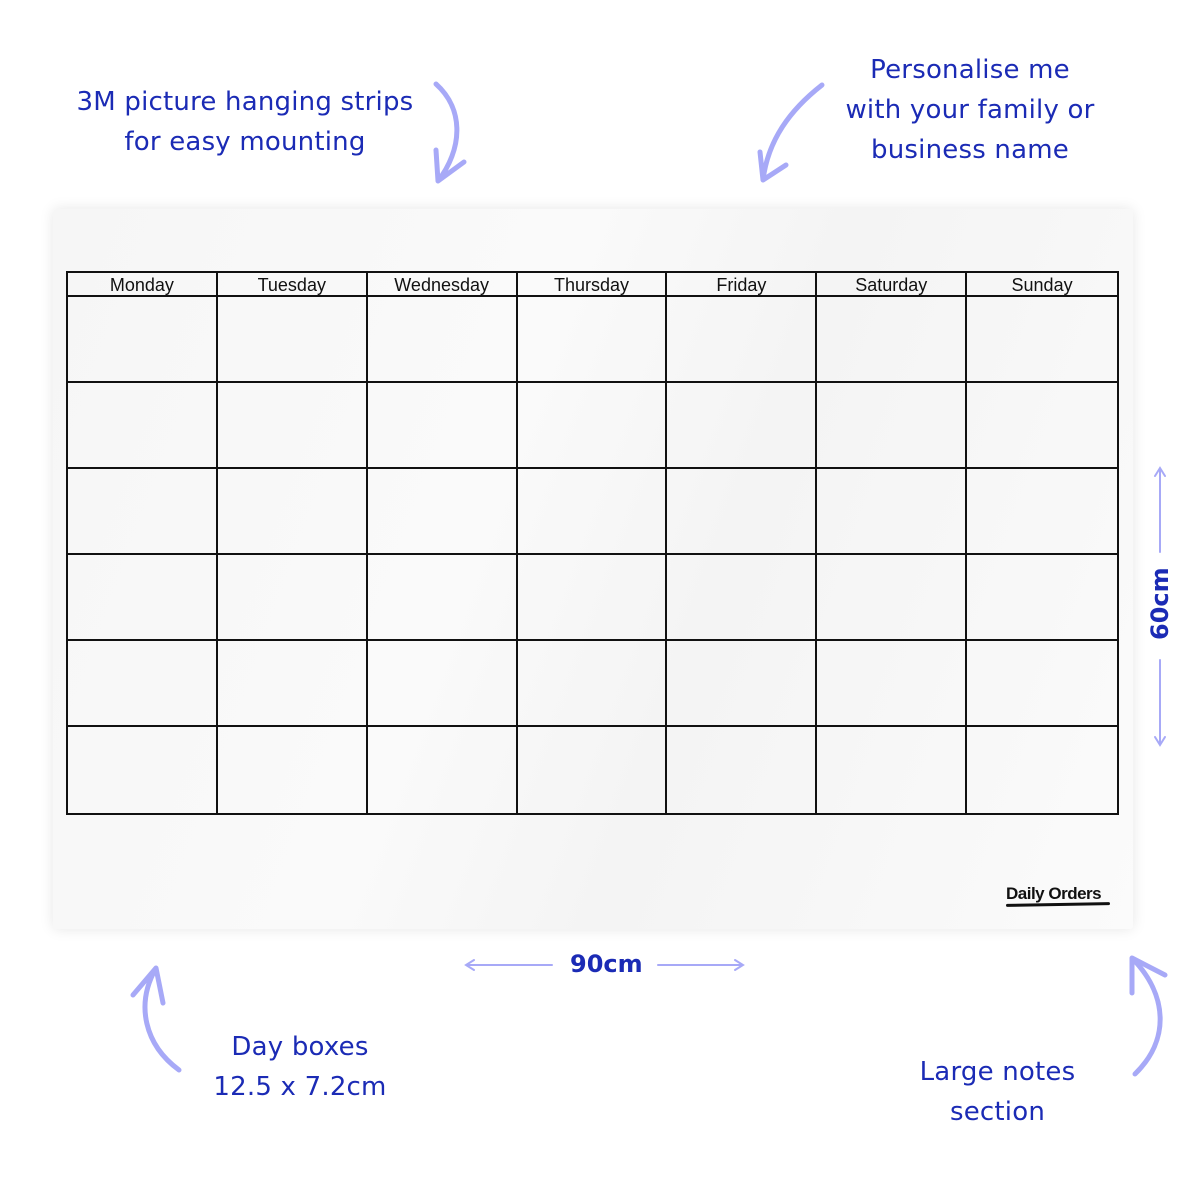 The image size is (1200, 1200). What do you see at coordinates (1042, 285) in the screenshot?
I see `day-header-sunday: Sunday` at bounding box center [1042, 285].